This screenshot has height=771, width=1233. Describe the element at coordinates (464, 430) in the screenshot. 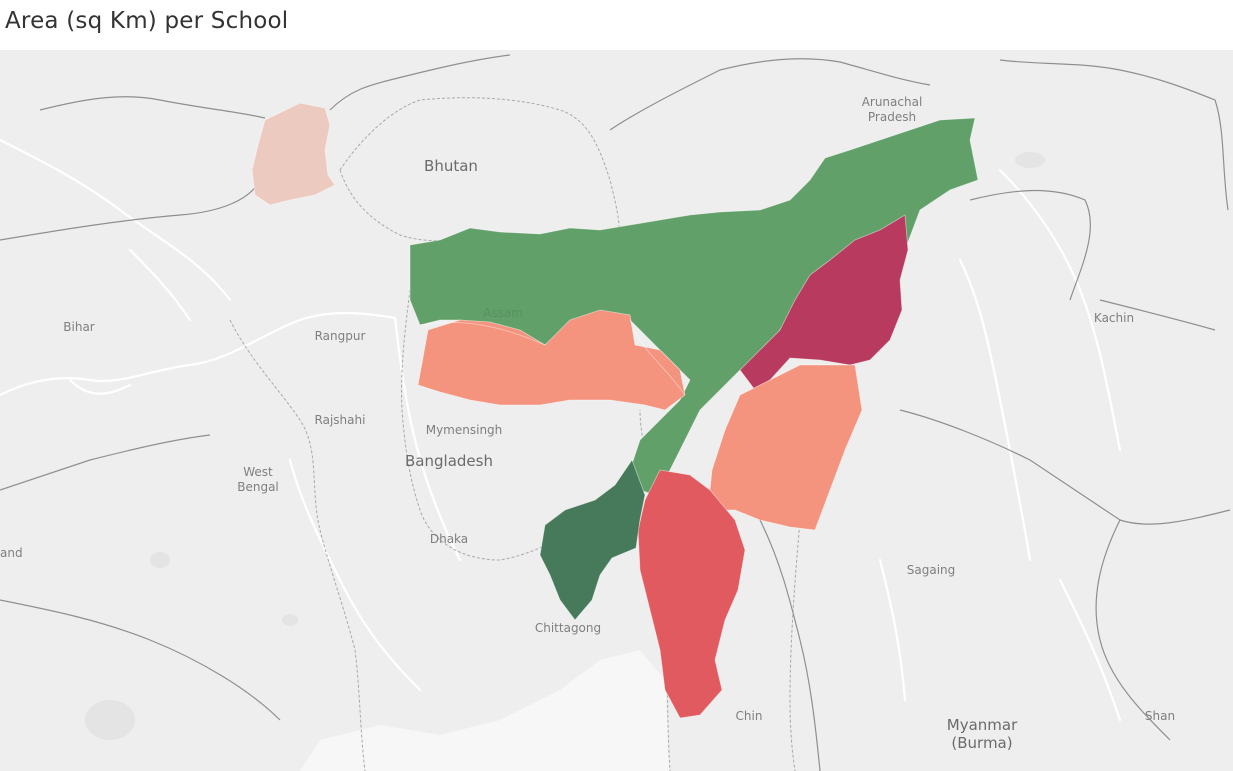

I see `label-mymensingh: Mymensingh` at that location.